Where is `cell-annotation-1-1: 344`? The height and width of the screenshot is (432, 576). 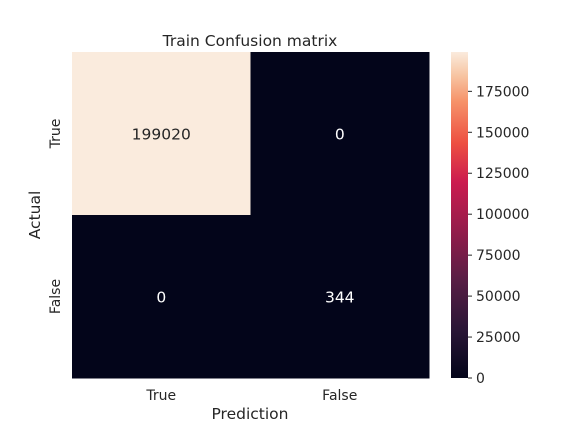 cell-annotation-1-1: 344 is located at coordinates (340, 298).